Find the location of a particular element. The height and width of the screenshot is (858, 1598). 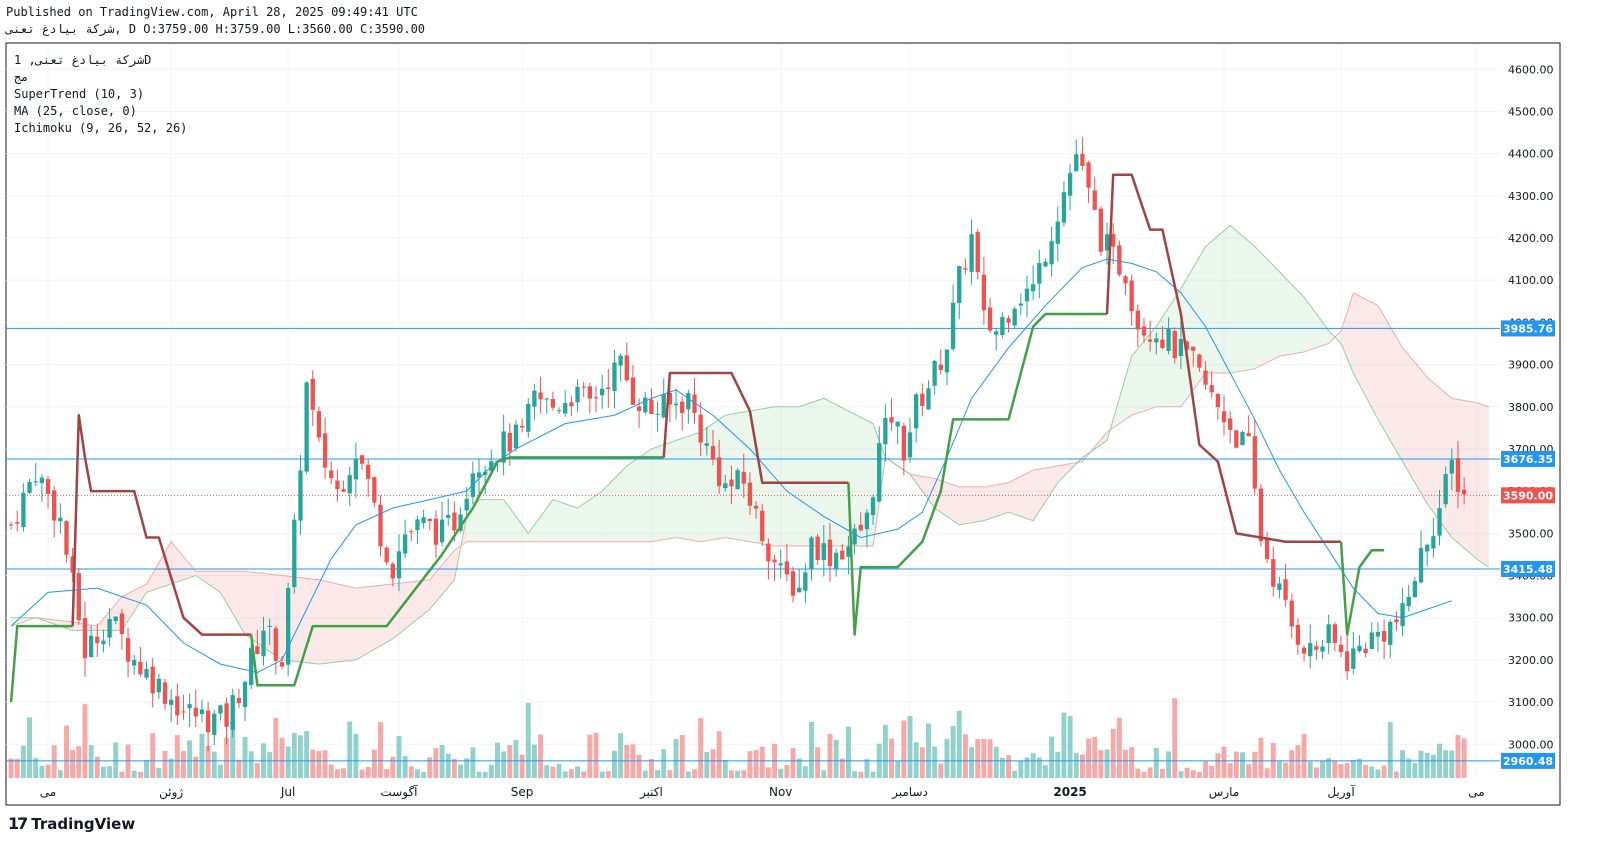

tradingview-brand: 17 TradingView is located at coordinates (71, 823).